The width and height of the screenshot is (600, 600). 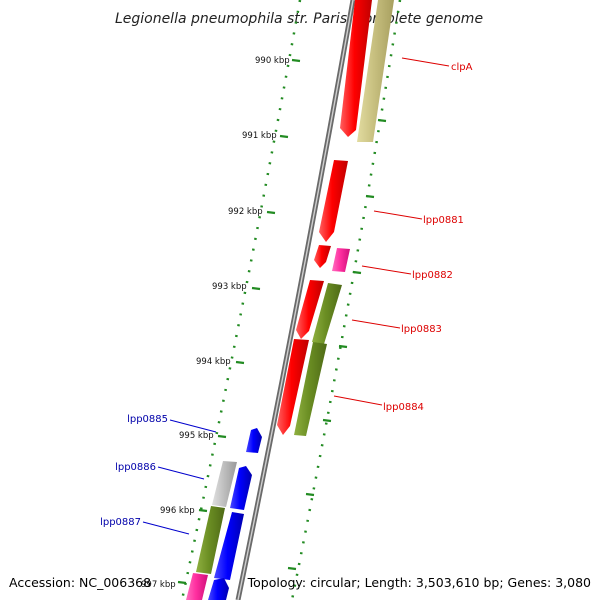 I want to click on feature-tan, so click(x=375, y=71).